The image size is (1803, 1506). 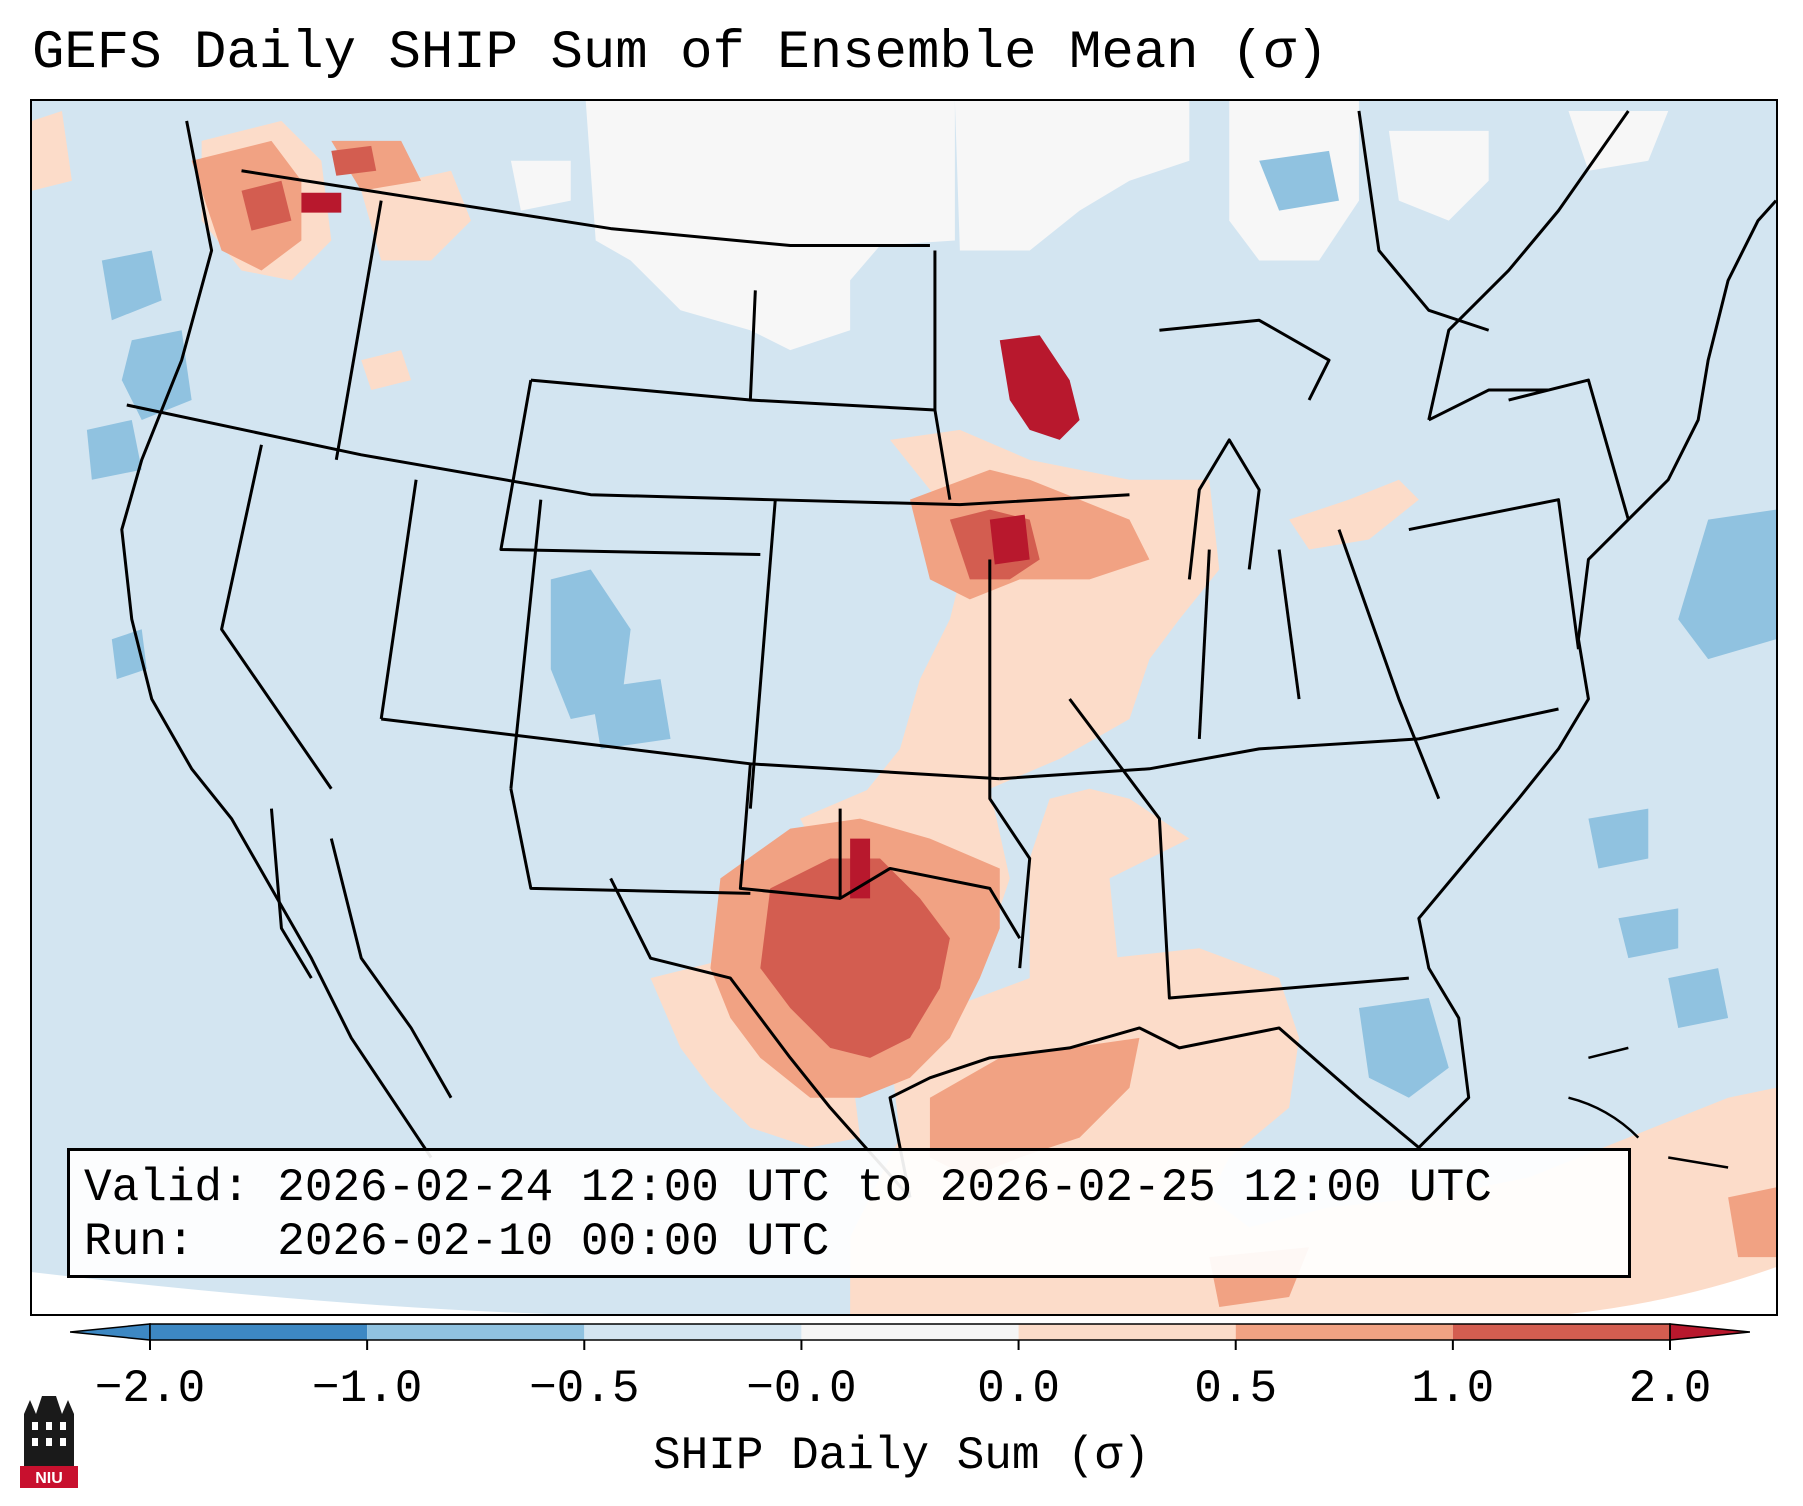 I want to click on colorbar-label: SHIP Daily Sum (σ), so click(x=901, y=1456).